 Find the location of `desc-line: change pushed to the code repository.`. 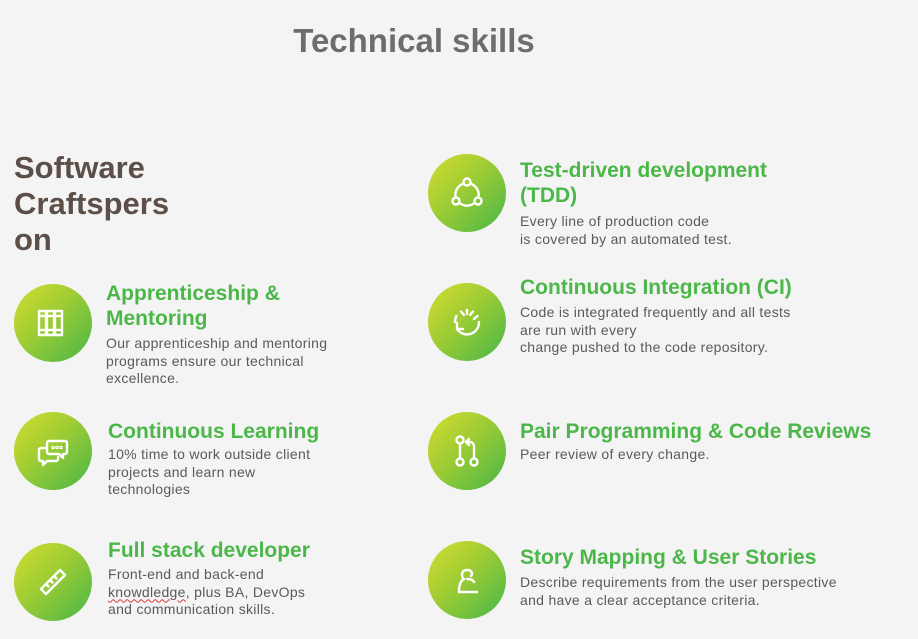

desc-line: change pushed to the code repository. is located at coordinates (644, 347).